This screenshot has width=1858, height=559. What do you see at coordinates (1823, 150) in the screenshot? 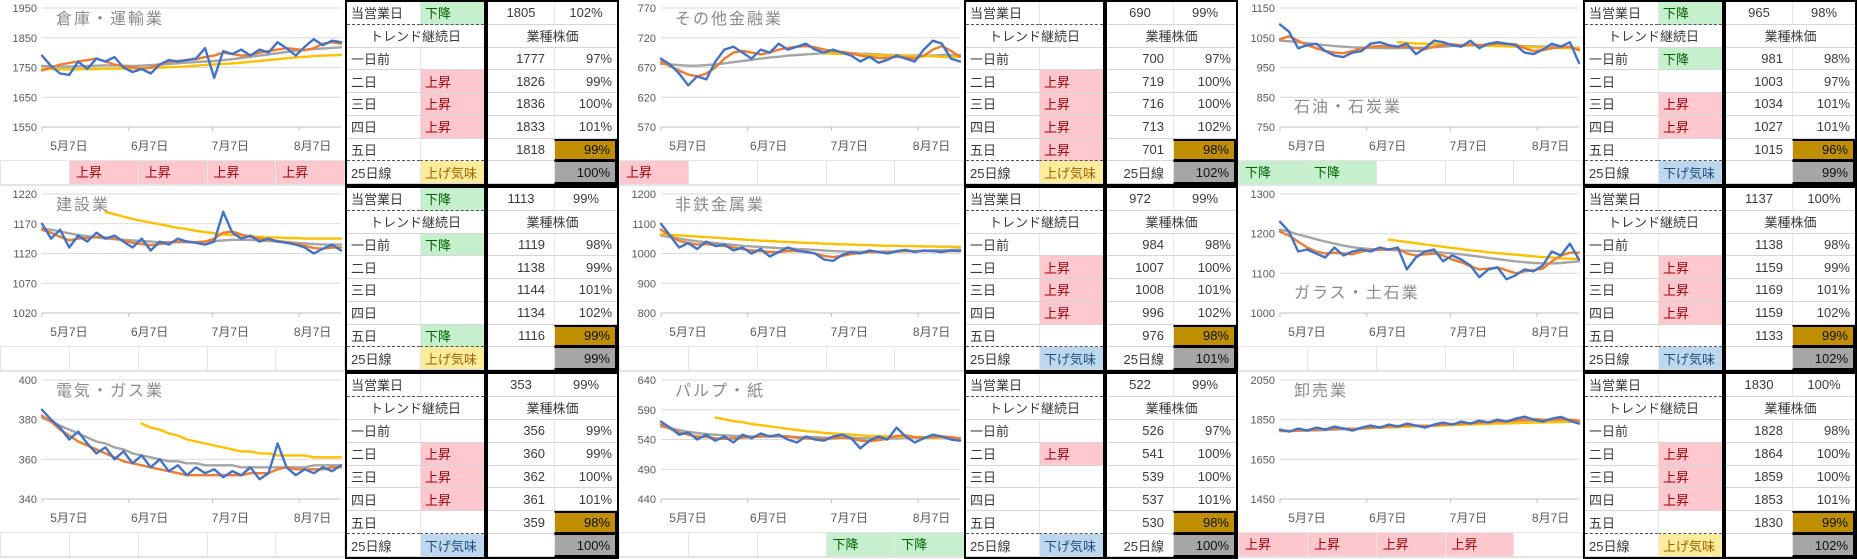
I see `price-percent-cell: 96%` at bounding box center [1823, 150].